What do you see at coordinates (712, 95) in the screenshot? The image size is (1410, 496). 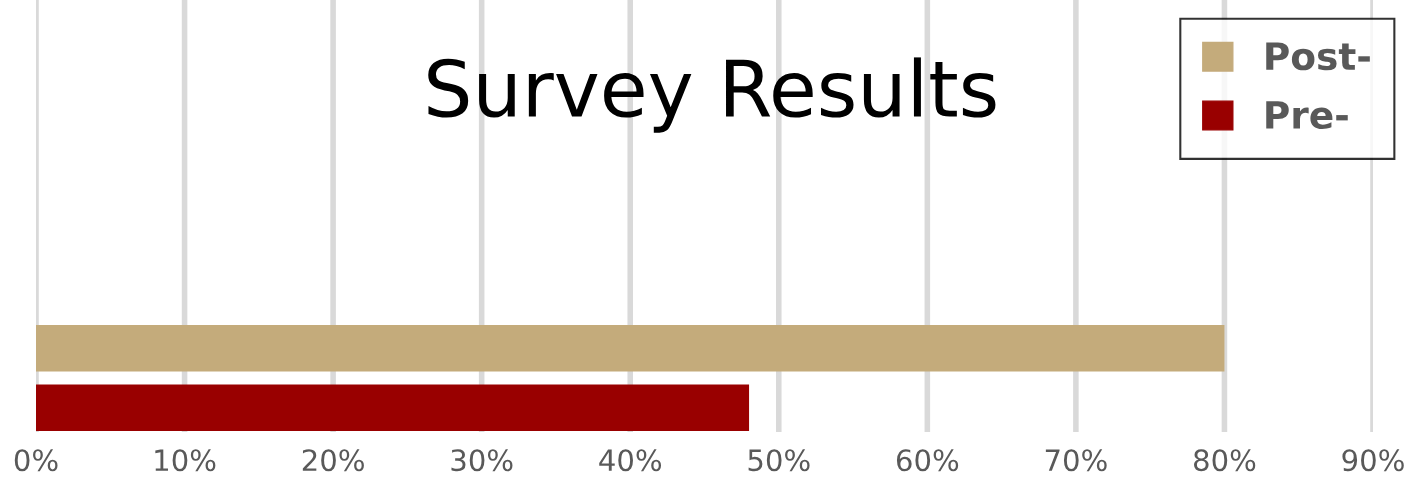 I see `text: Survey Results` at bounding box center [712, 95].